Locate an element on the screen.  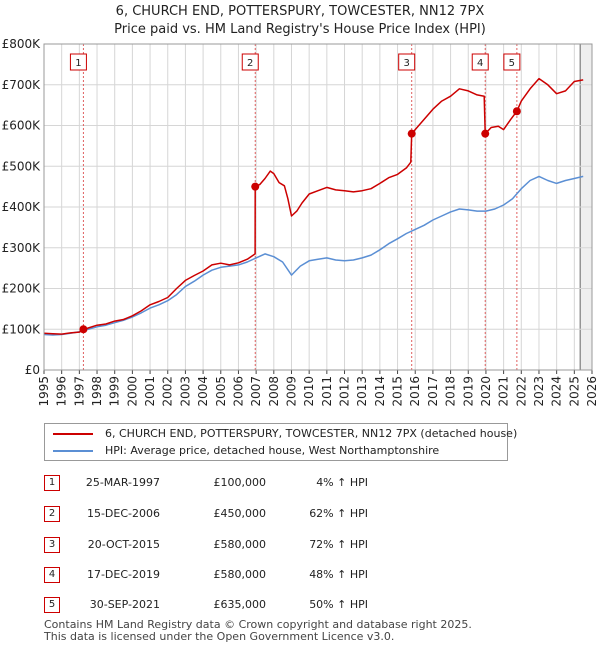
x-tick-label: 2020 is located at coordinates (486, 391).